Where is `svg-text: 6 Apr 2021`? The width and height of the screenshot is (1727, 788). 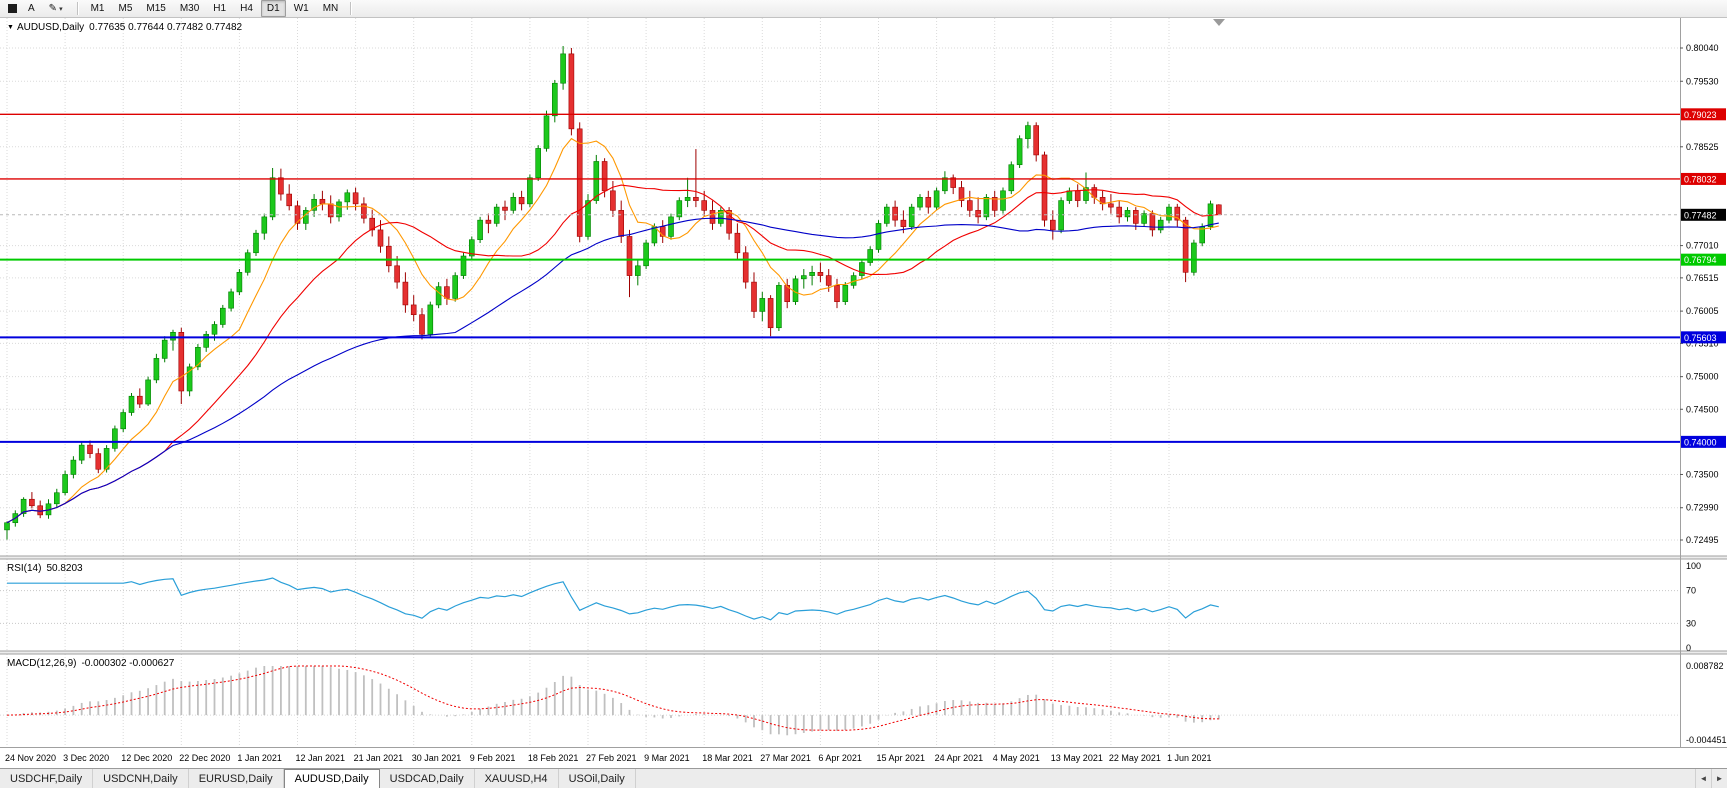
svg-text: 6 Apr 2021 is located at coordinates (840, 758).